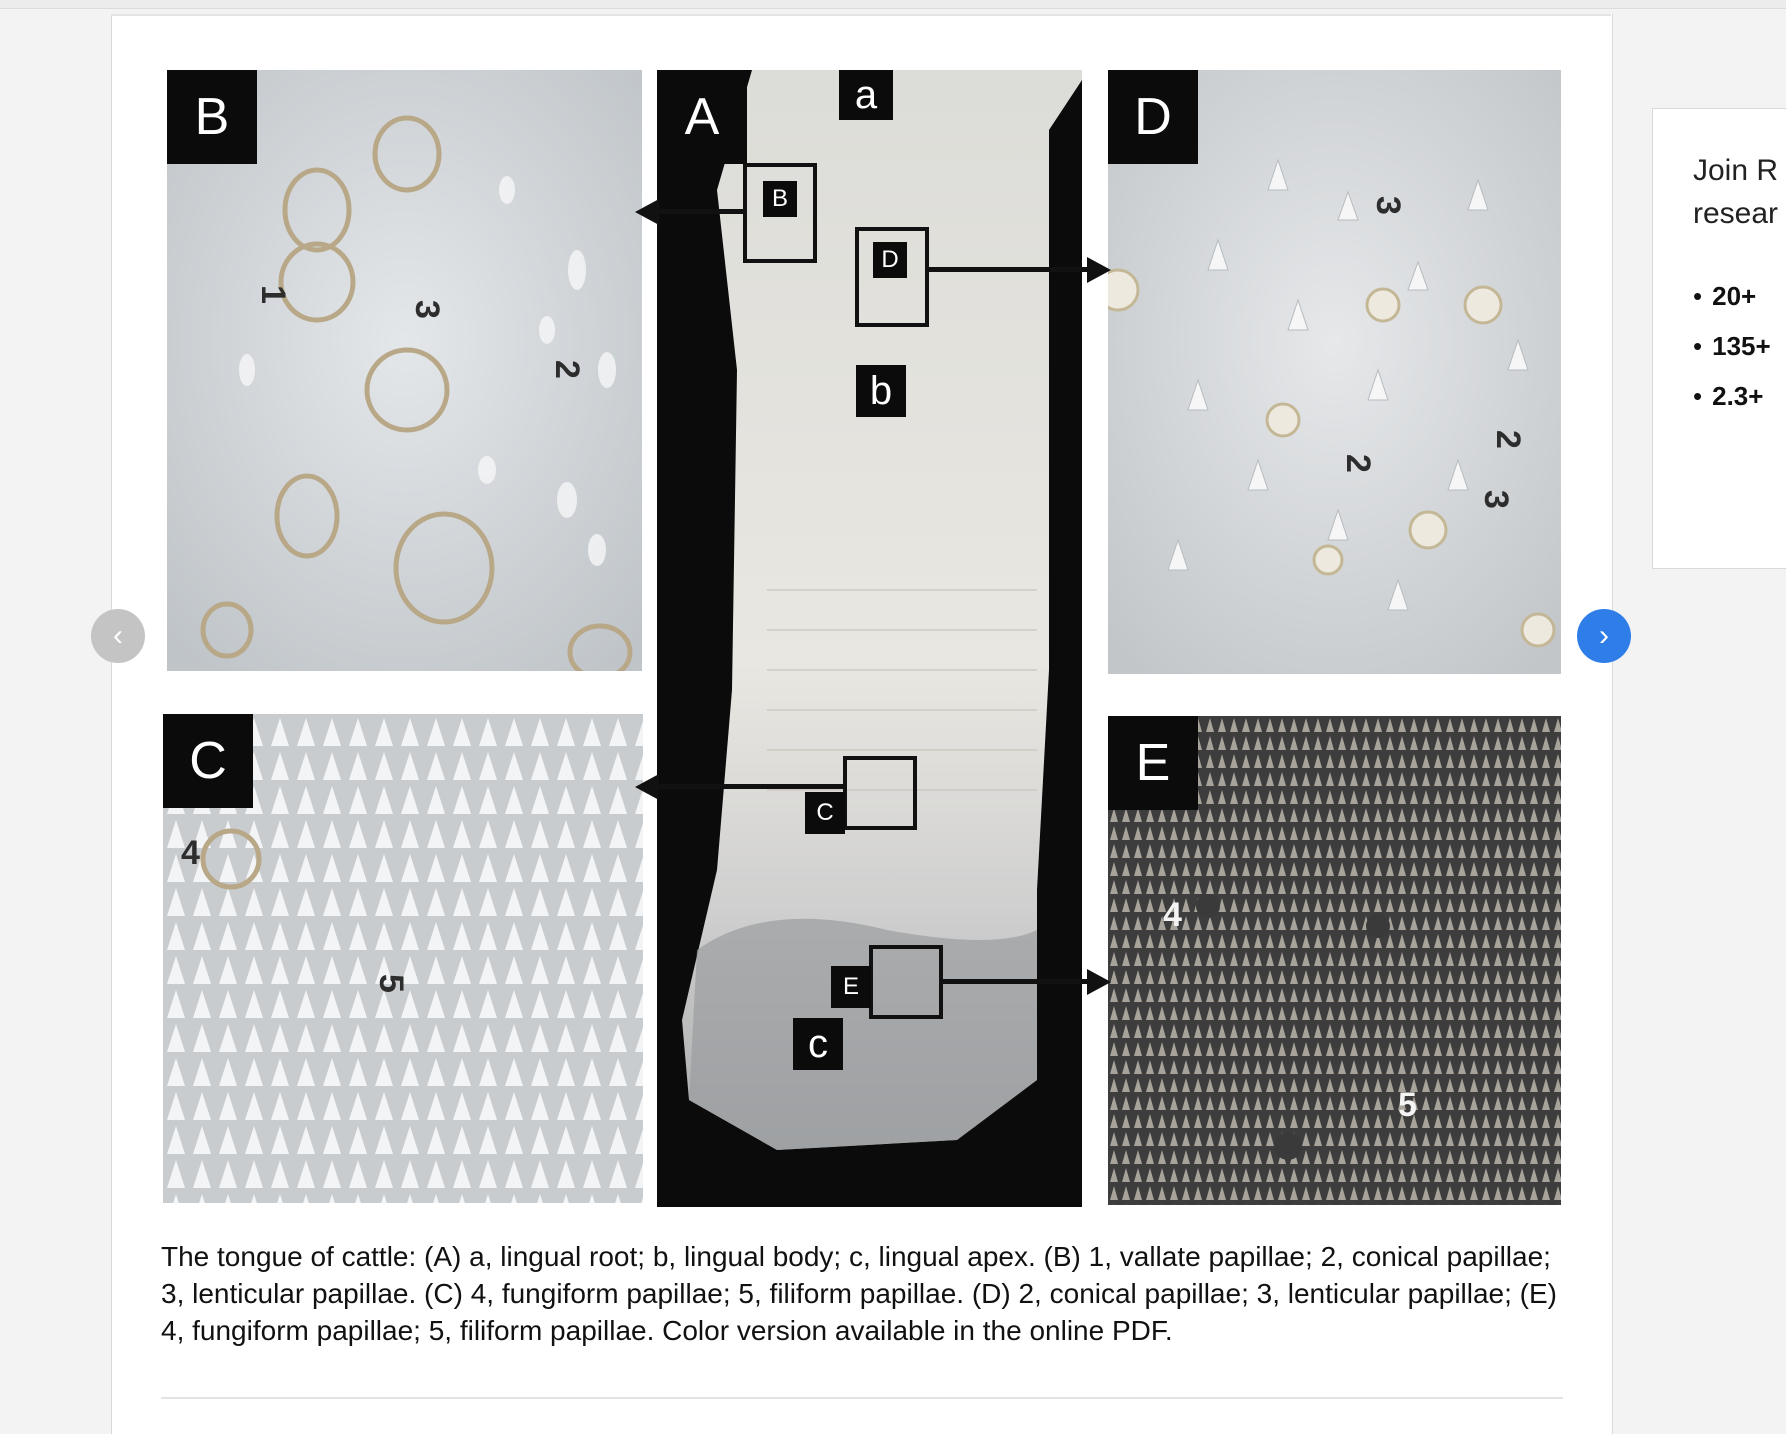 This screenshot has width=1786, height=1434. Describe the element at coordinates (1009, 269) in the screenshot. I see `arrow-to-panel-d` at that location.